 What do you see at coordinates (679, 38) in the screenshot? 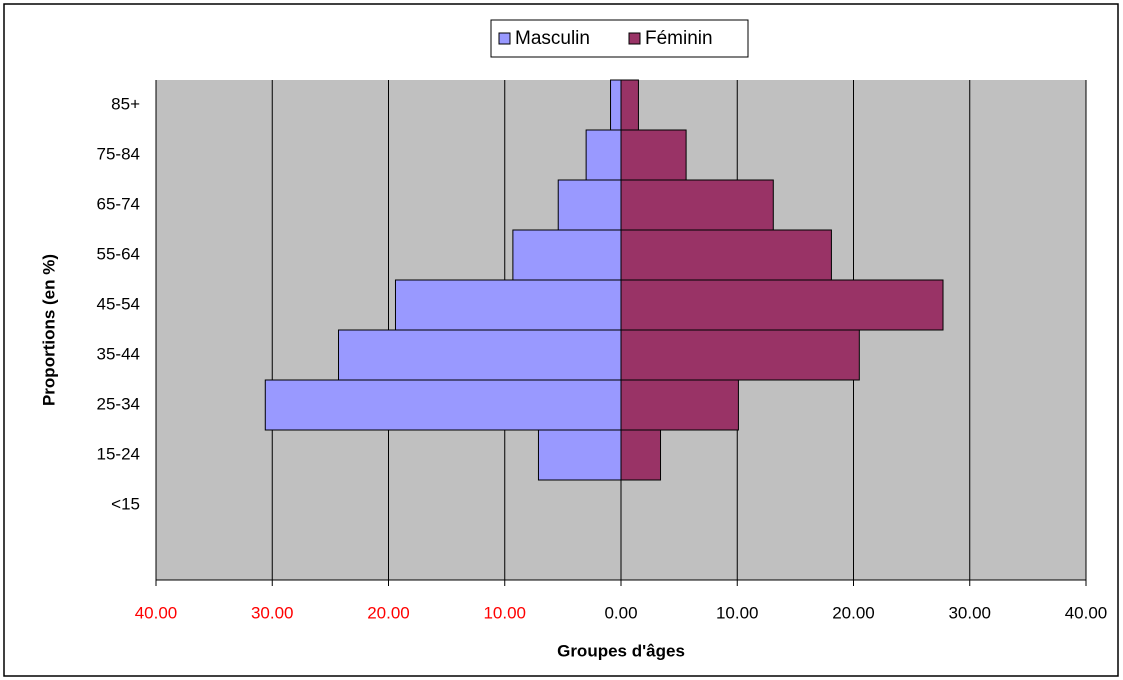
I see `legend-label: Féminin` at bounding box center [679, 38].